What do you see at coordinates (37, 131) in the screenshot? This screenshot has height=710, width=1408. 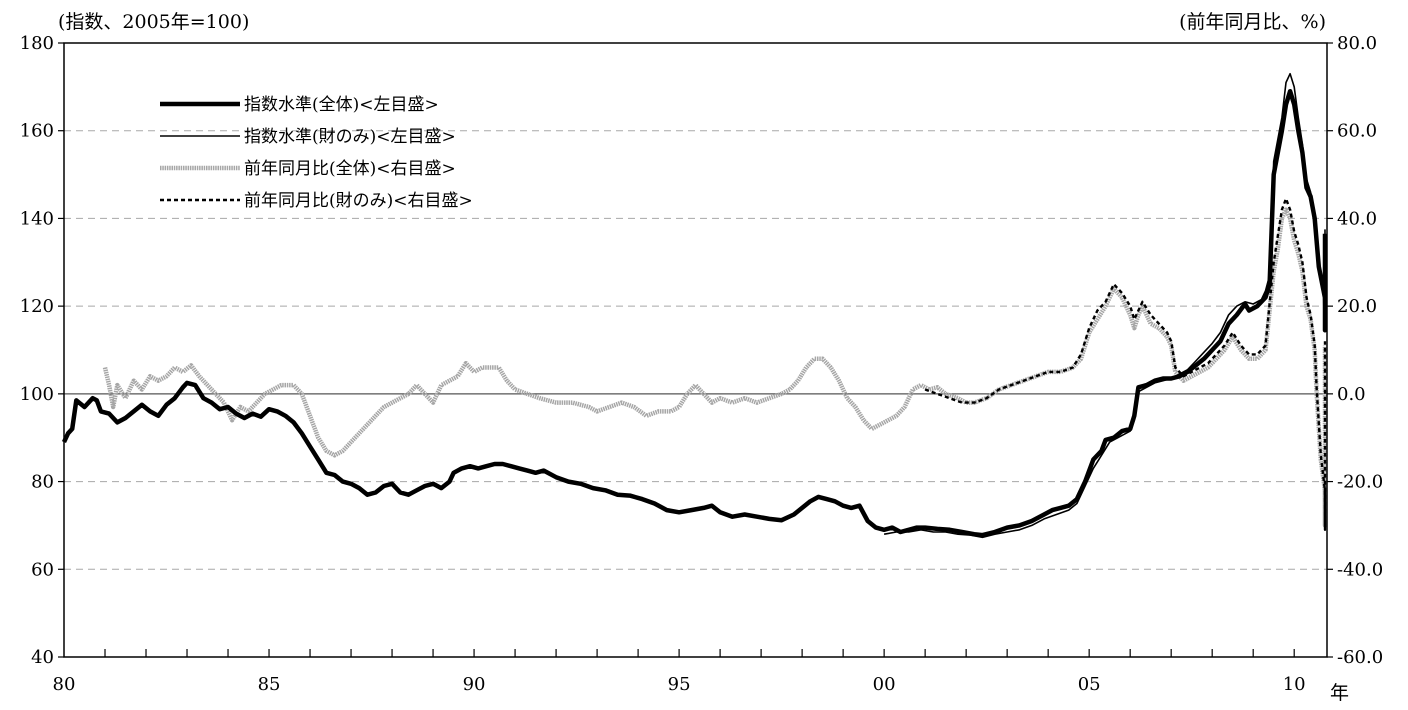 I see `left-tick-label: 160` at bounding box center [37, 131].